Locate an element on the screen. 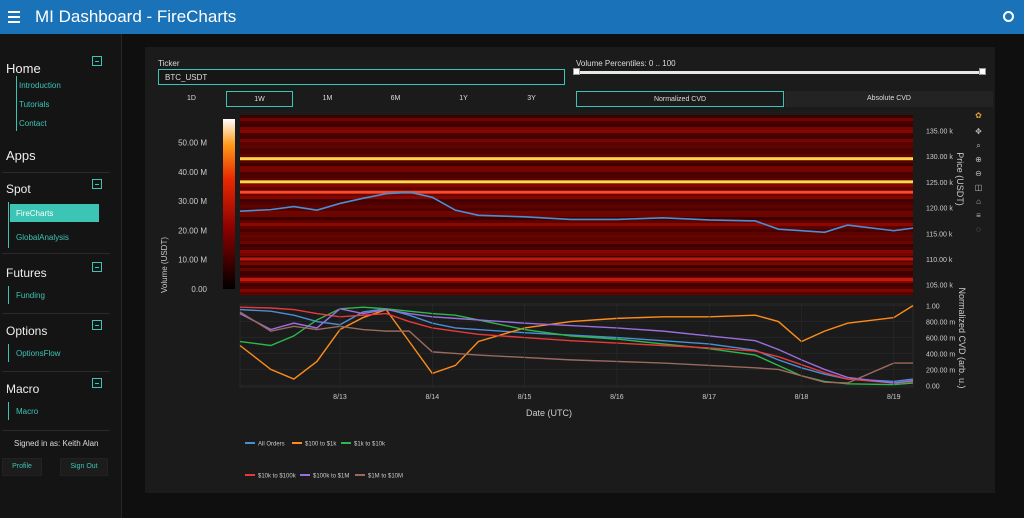 The width and height of the screenshot is (1024, 518). macro-section-title: Macro is located at coordinates (23, 389).